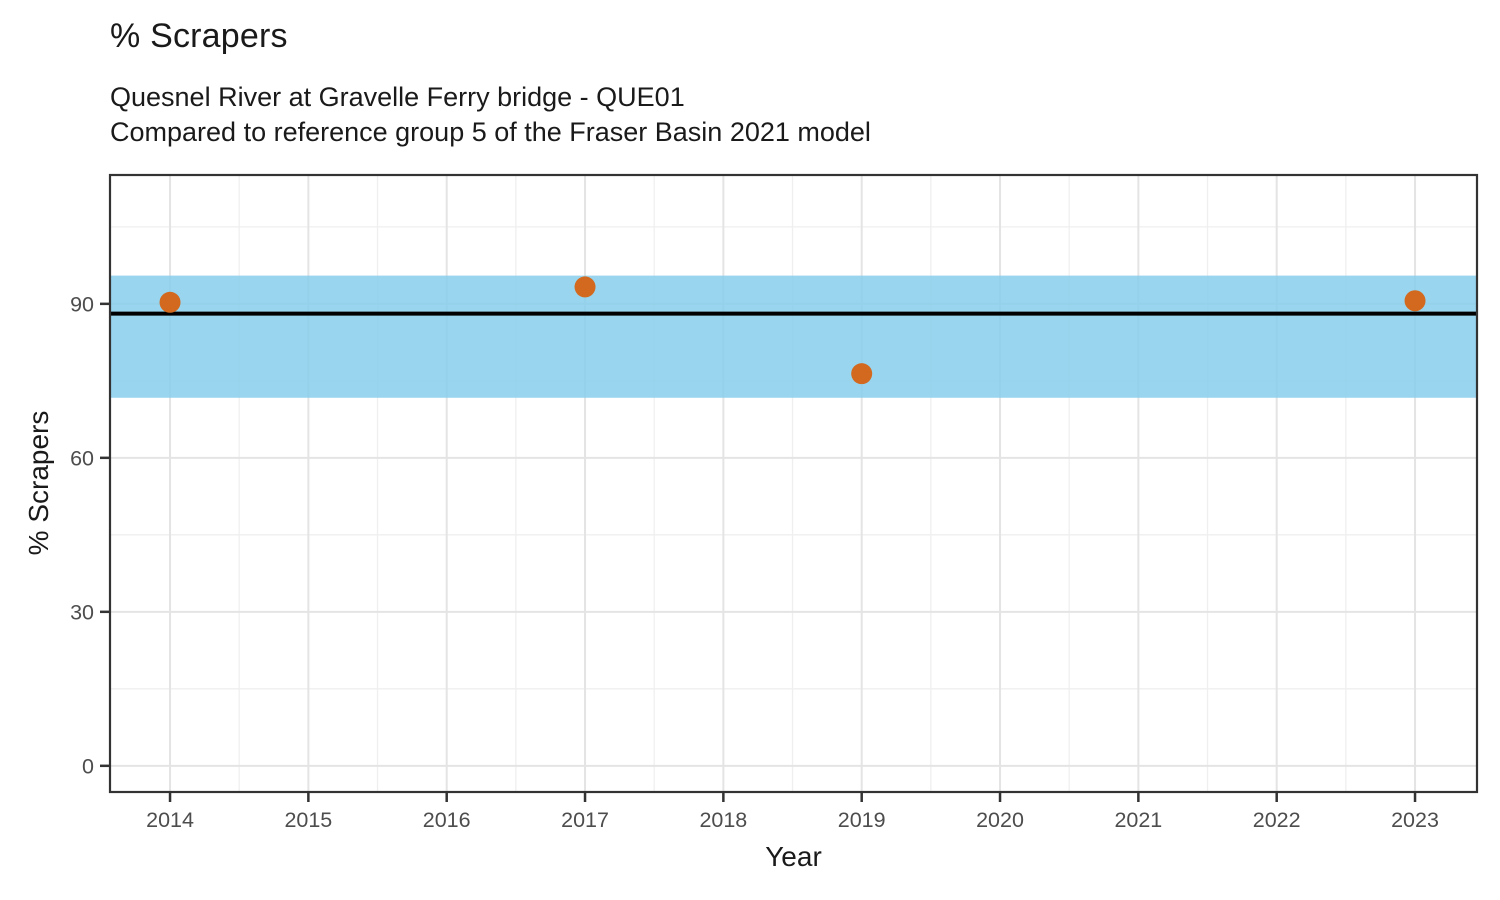 The width and height of the screenshot is (1500, 900). Describe the element at coordinates (82, 458) in the screenshot. I see `y-tick-label: 60` at that location.